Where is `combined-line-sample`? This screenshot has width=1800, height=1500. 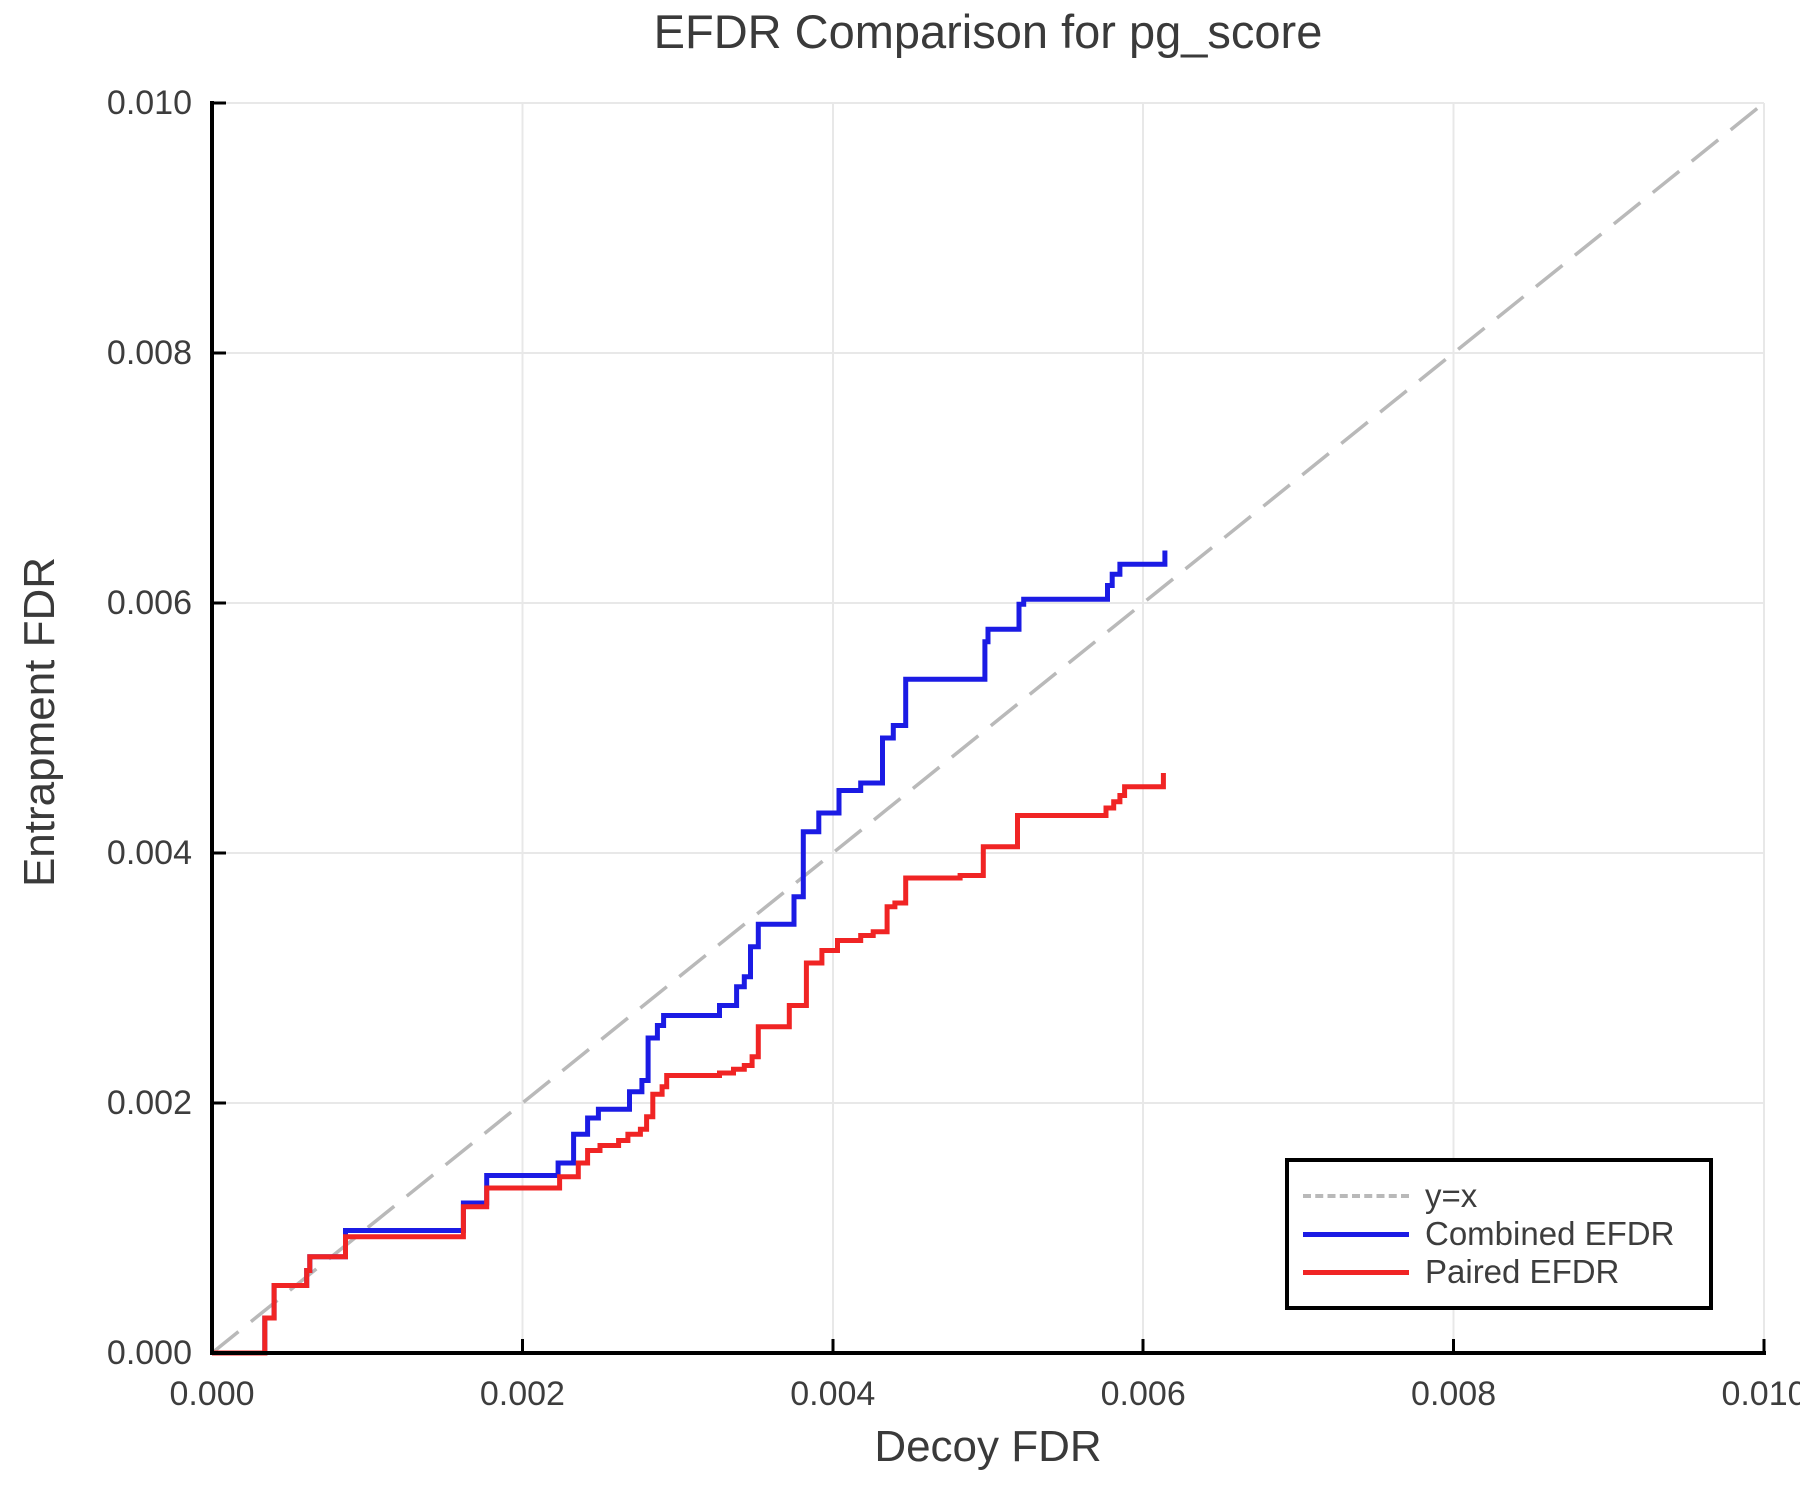 combined-line-sample is located at coordinates (1356, 1234).